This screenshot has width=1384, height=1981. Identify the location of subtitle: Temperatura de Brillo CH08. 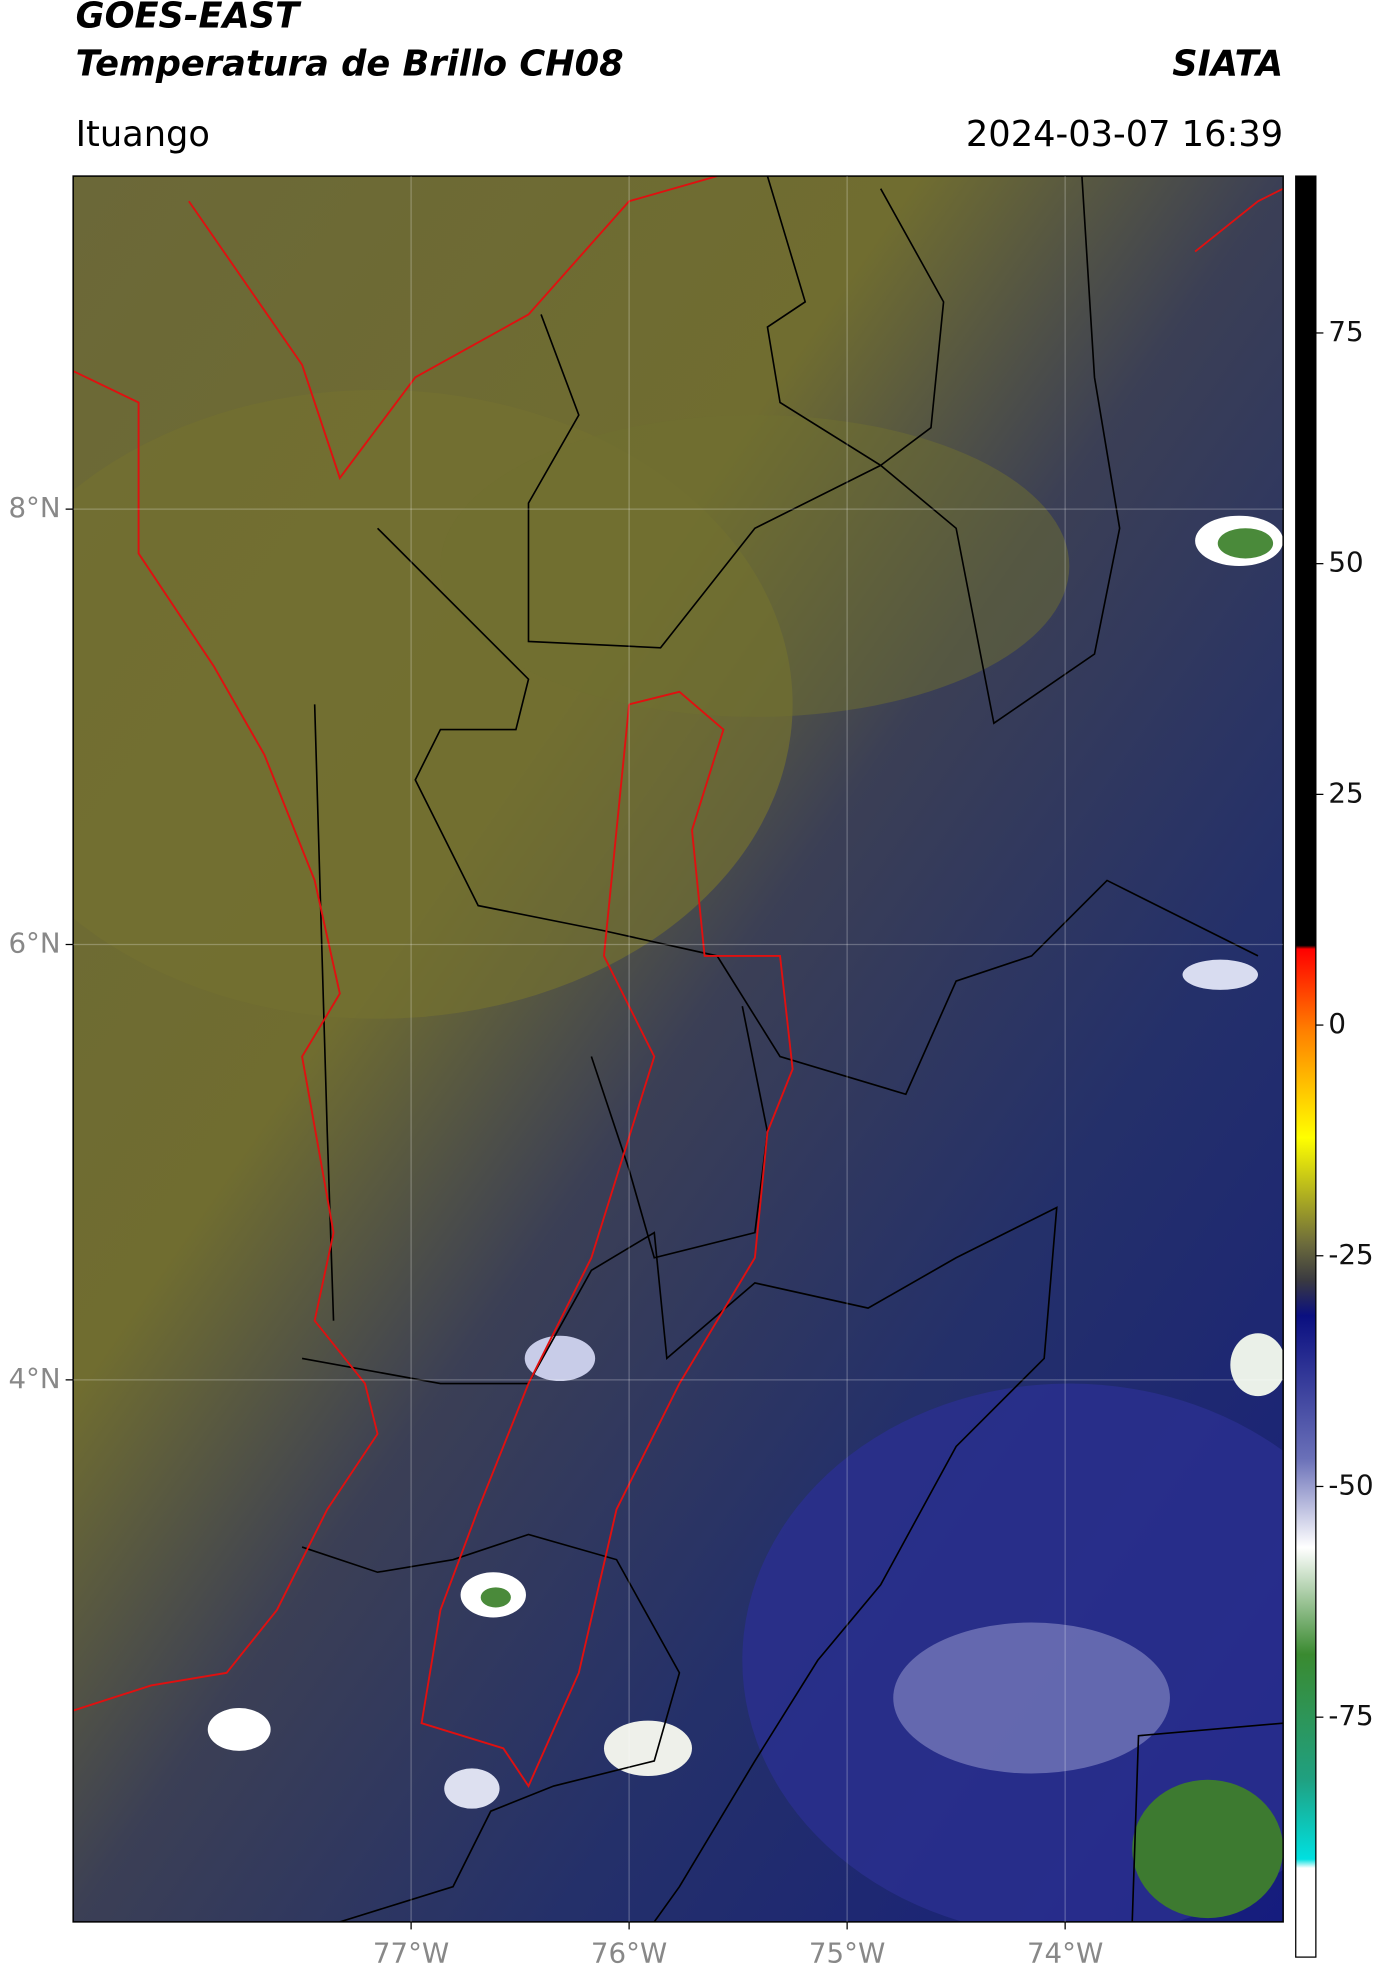
(350, 63).